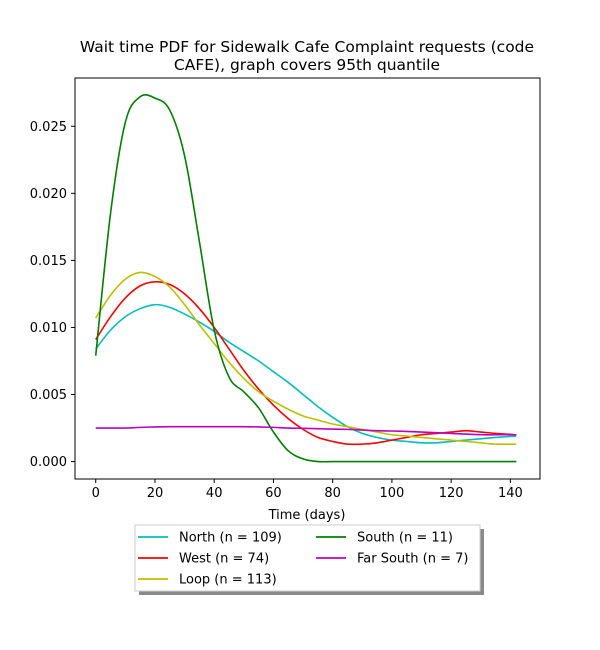  I want to click on y-tick-label: 0.010, so click(48, 328).